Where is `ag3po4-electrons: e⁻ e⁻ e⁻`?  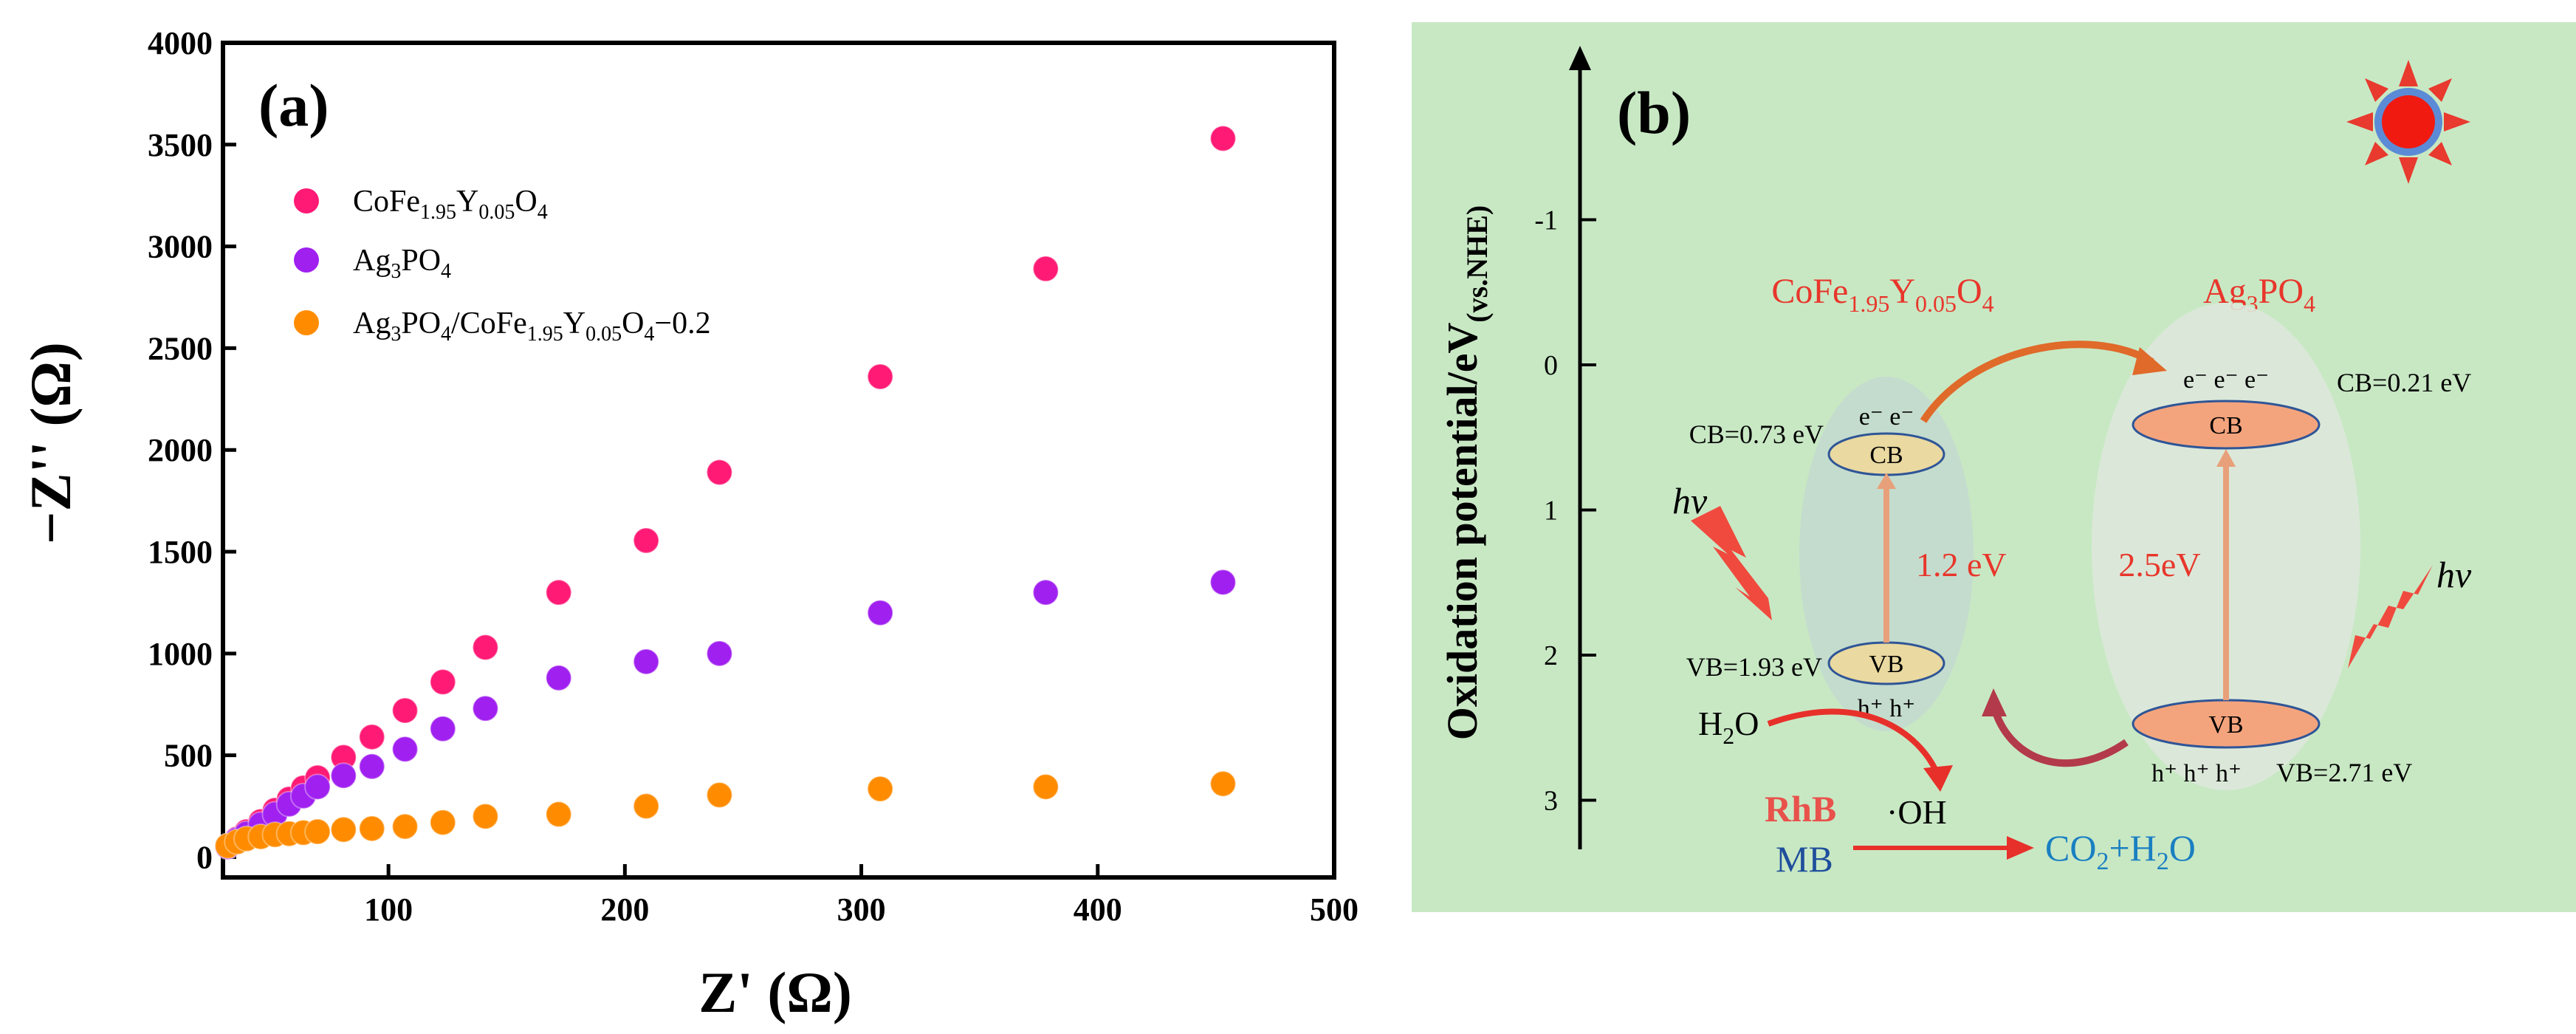
ag3po4-electrons: e⁻ e⁻ e⁻ is located at coordinates (2226, 380).